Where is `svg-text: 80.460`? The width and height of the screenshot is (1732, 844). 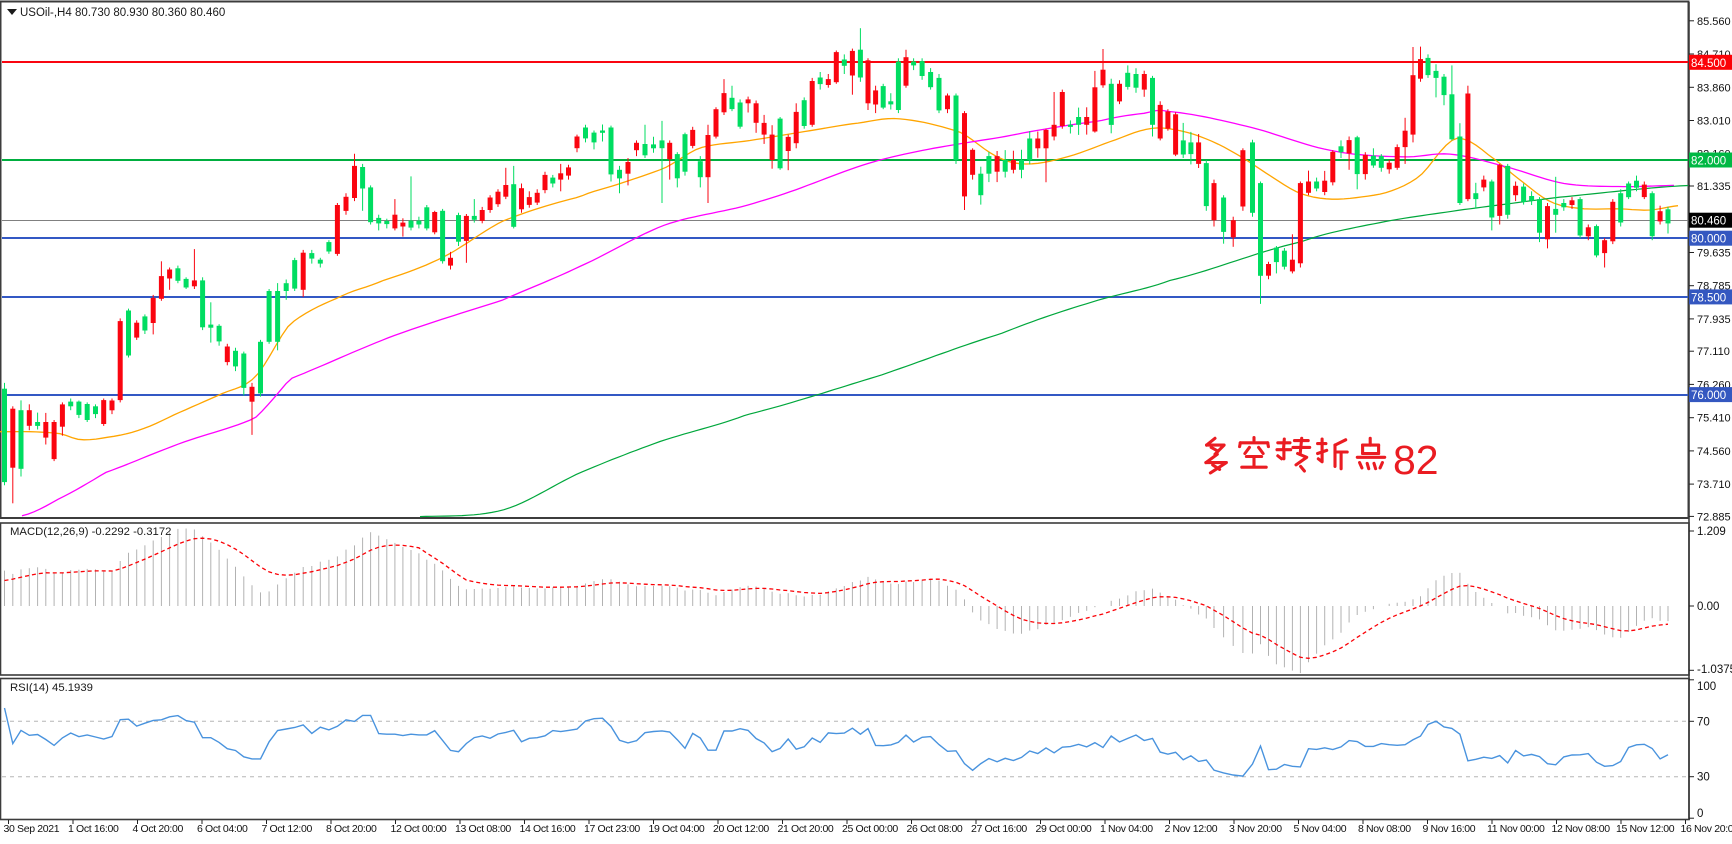 svg-text: 80.460 is located at coordinates (1708, 222).